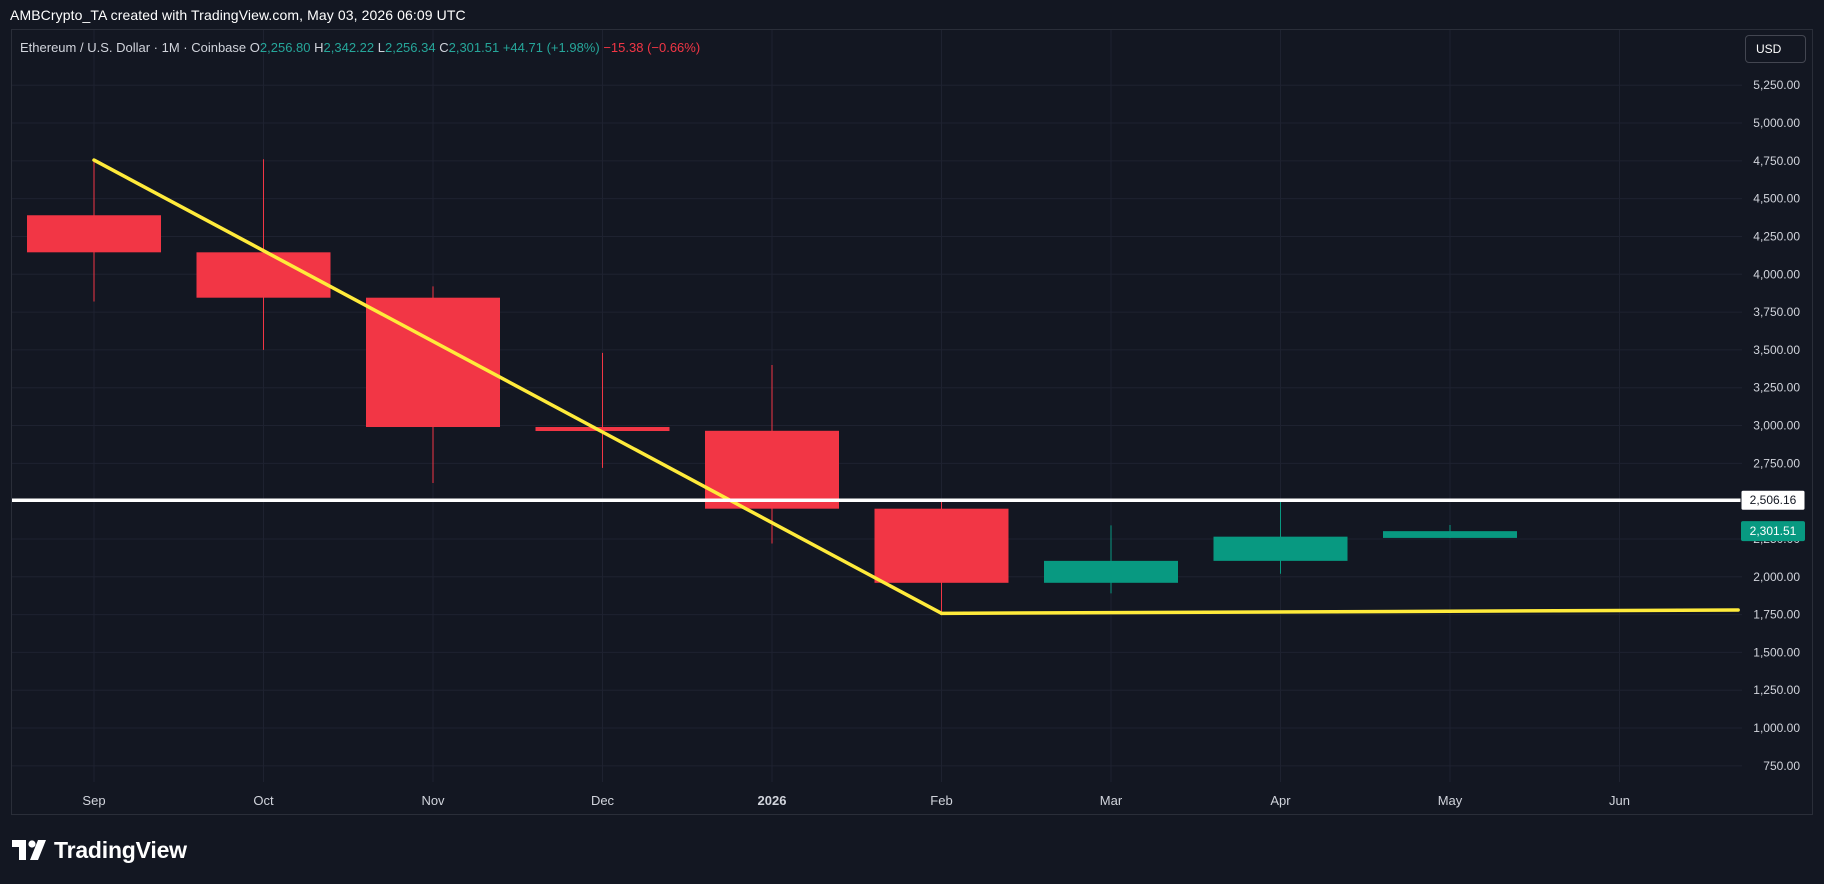  What do you see at coordinates (1776, 463) in the screenshot?
I see `price-tick-label: 2,750.00` at bounding box center [1776, 463].